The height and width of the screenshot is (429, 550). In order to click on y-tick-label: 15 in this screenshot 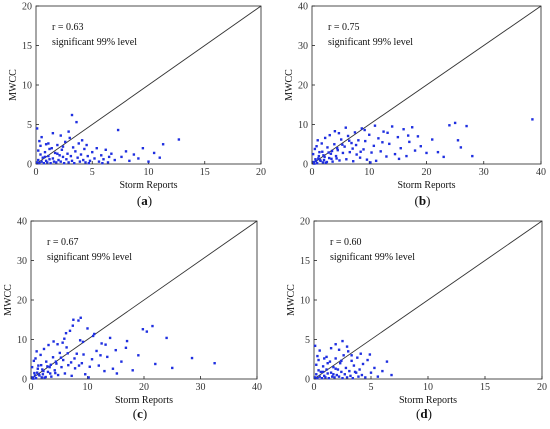, I will do `click(27, 46)`.